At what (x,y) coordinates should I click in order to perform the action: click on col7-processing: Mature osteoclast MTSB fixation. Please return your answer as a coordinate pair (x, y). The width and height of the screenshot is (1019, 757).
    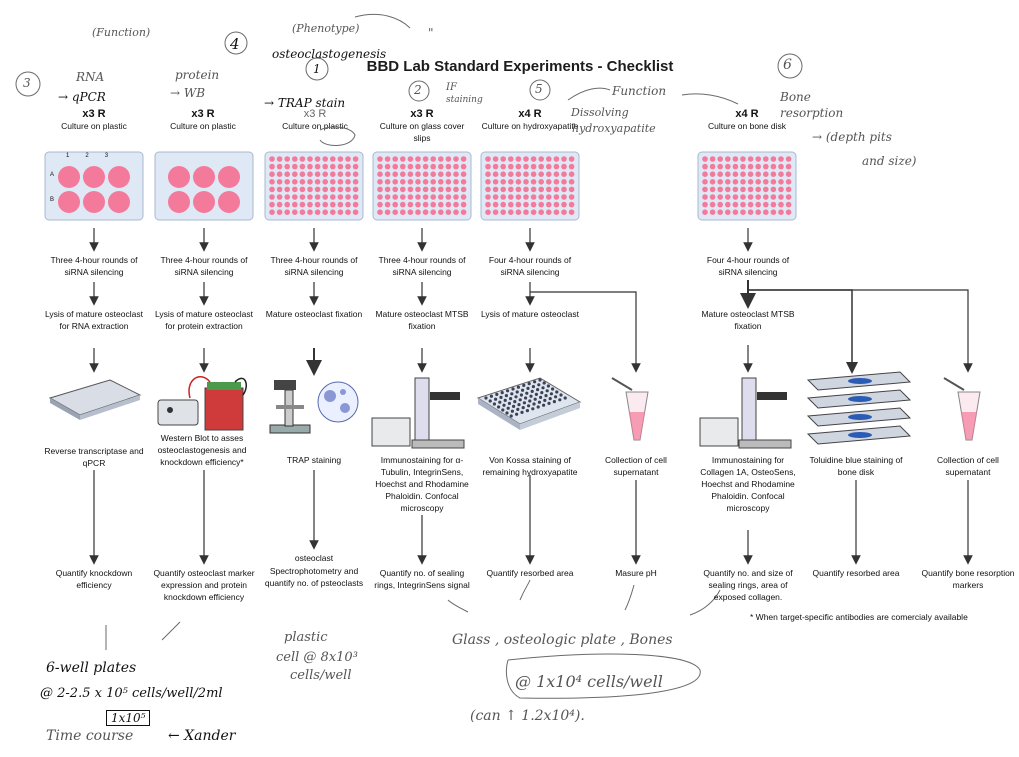
    Looking at the image, I should click on (748, 320).